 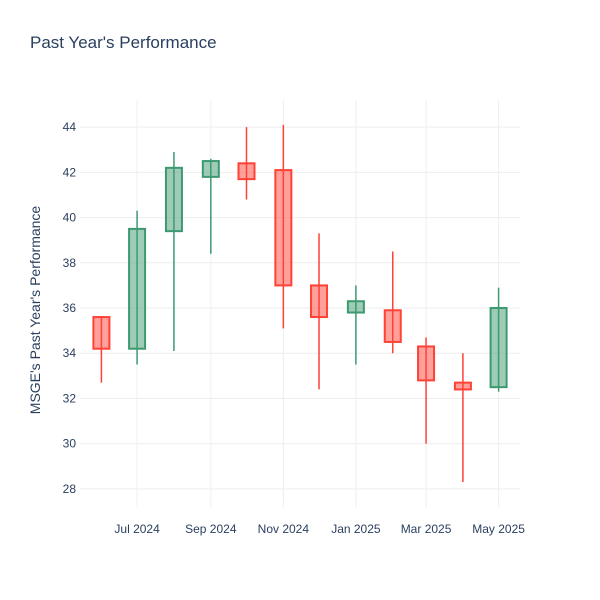 I want to click on x-tick-label: Mar 2025, so click(x=426, y=529).